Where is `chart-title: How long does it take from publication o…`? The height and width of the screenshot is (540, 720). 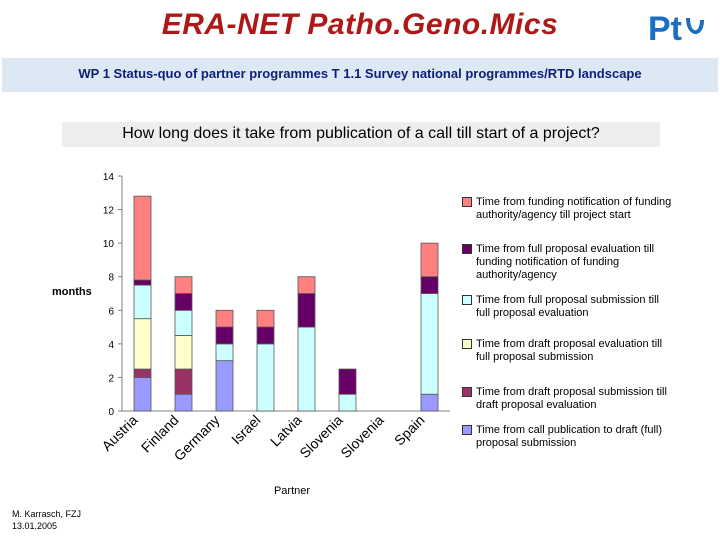 chart-title: How long does it take from publication o… is located at coordinates (361, 134).